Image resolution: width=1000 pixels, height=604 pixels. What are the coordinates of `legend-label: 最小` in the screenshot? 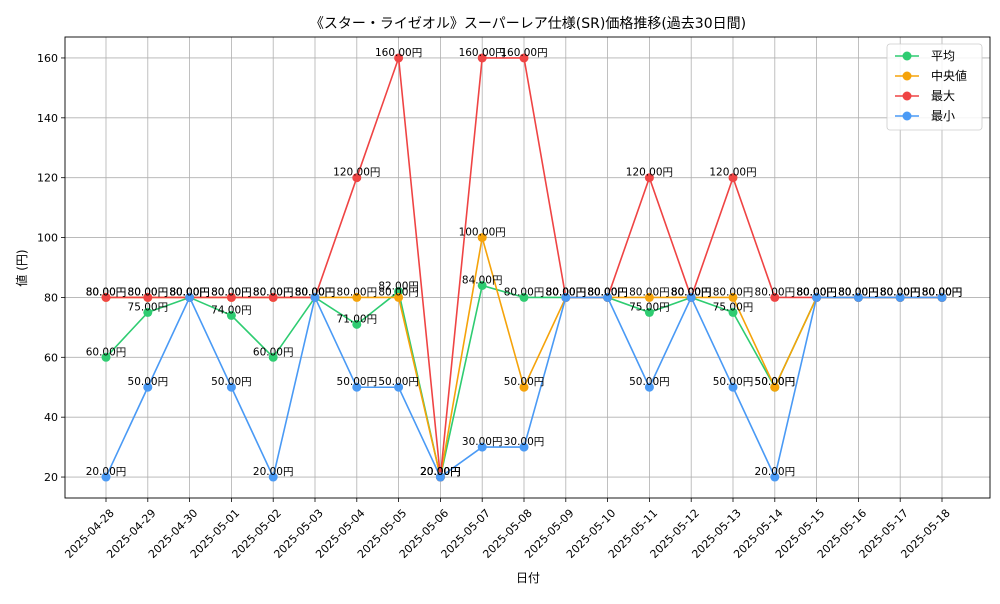 It's located at (943, 116).